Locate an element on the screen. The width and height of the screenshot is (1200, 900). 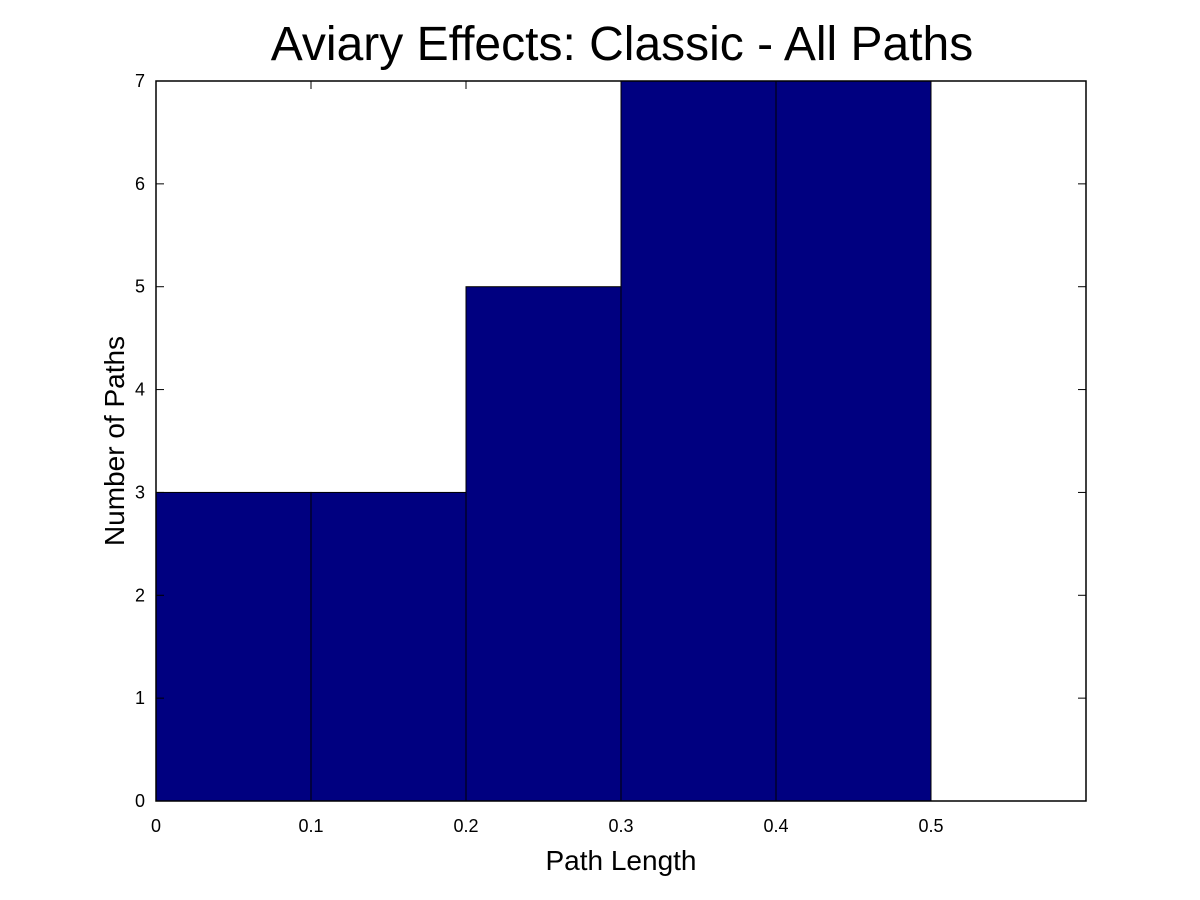
y-tick-label-2: 2 is located at coordinates (140, 595).